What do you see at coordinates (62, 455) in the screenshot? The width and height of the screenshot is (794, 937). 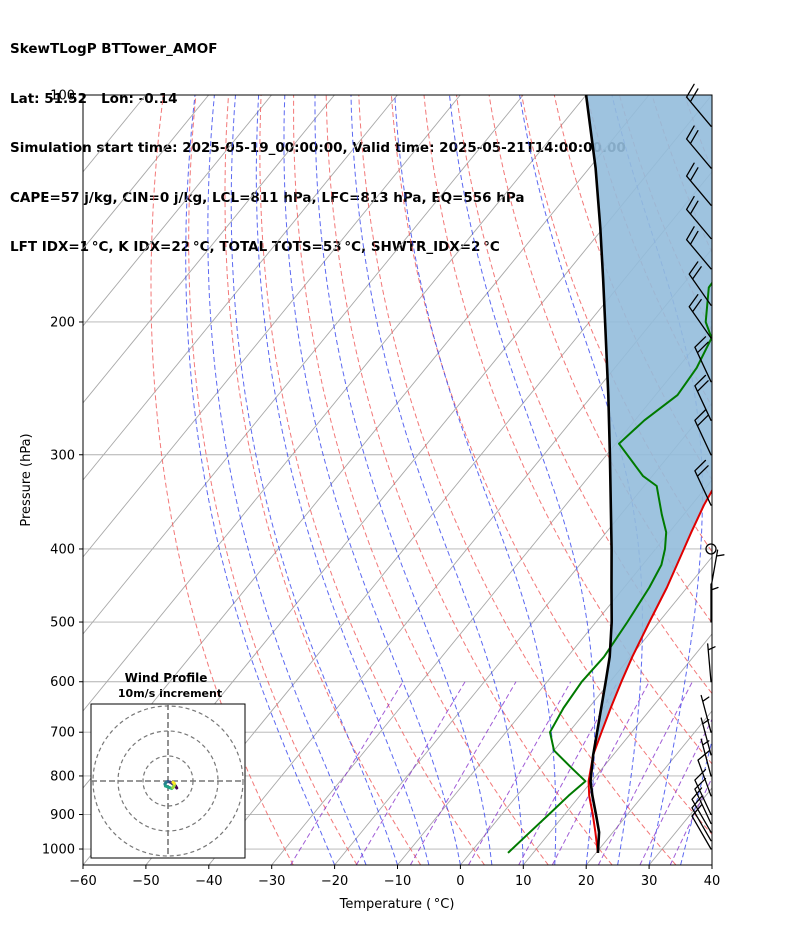 I see `y-tick-label: 300` at bounding box center [62, 455].